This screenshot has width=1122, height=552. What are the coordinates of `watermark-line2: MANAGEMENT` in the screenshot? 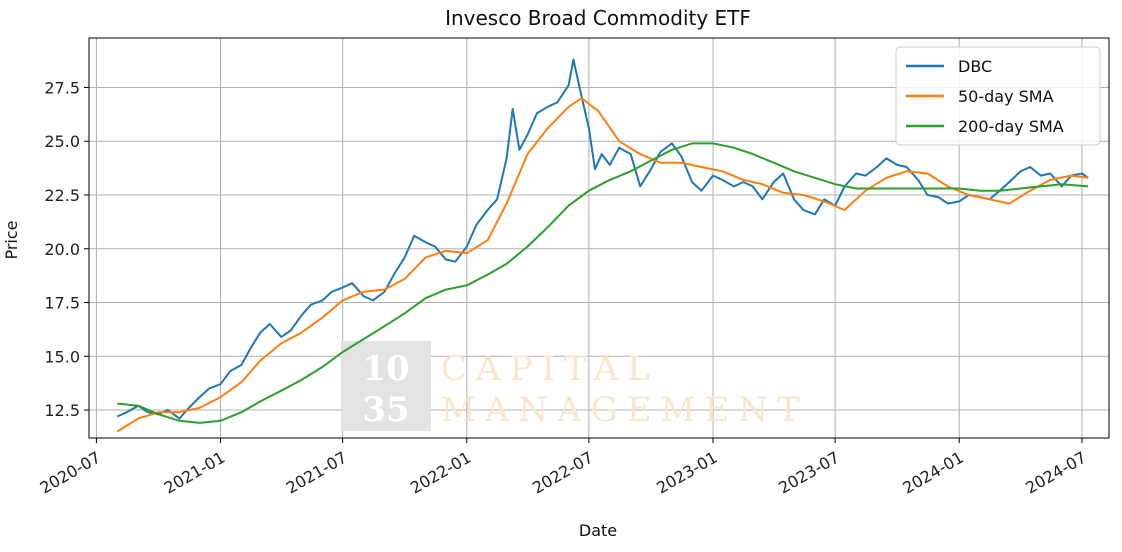 It's located at (625, 410).